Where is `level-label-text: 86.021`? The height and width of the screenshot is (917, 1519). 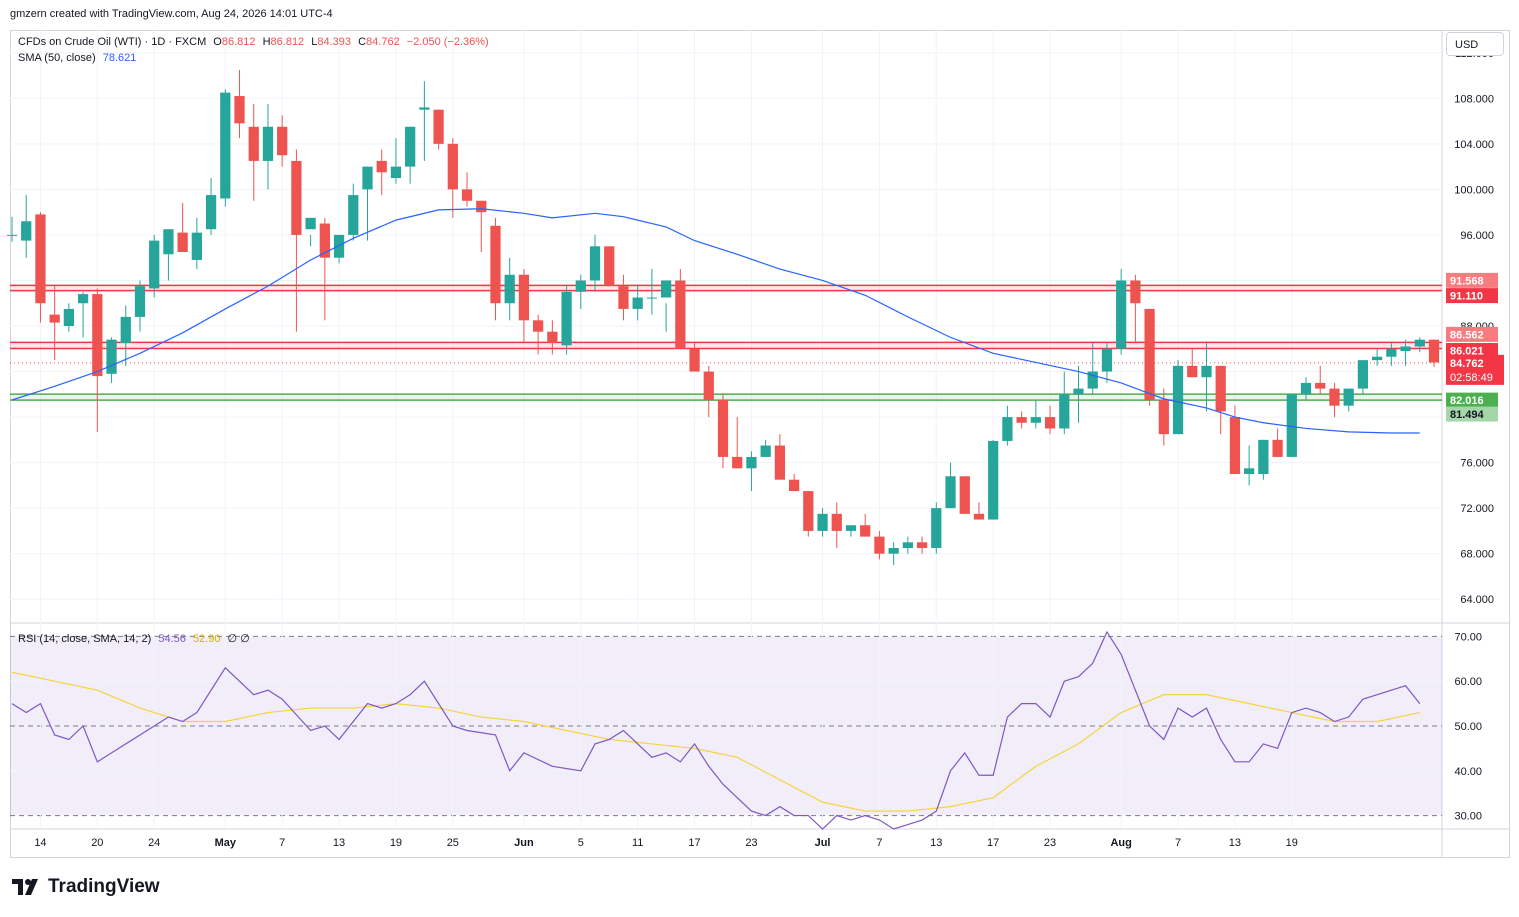
level-label-text: 86.021 is located at coordinates (1467, 352).